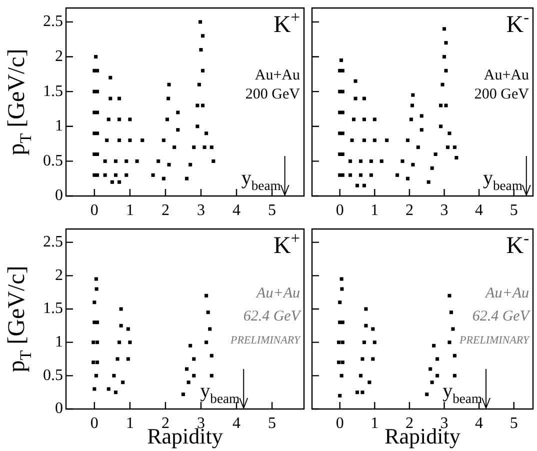  Describe the element at coordinates (59, 126) in the screenshot. I see `y-tick-label: 1` at that location.